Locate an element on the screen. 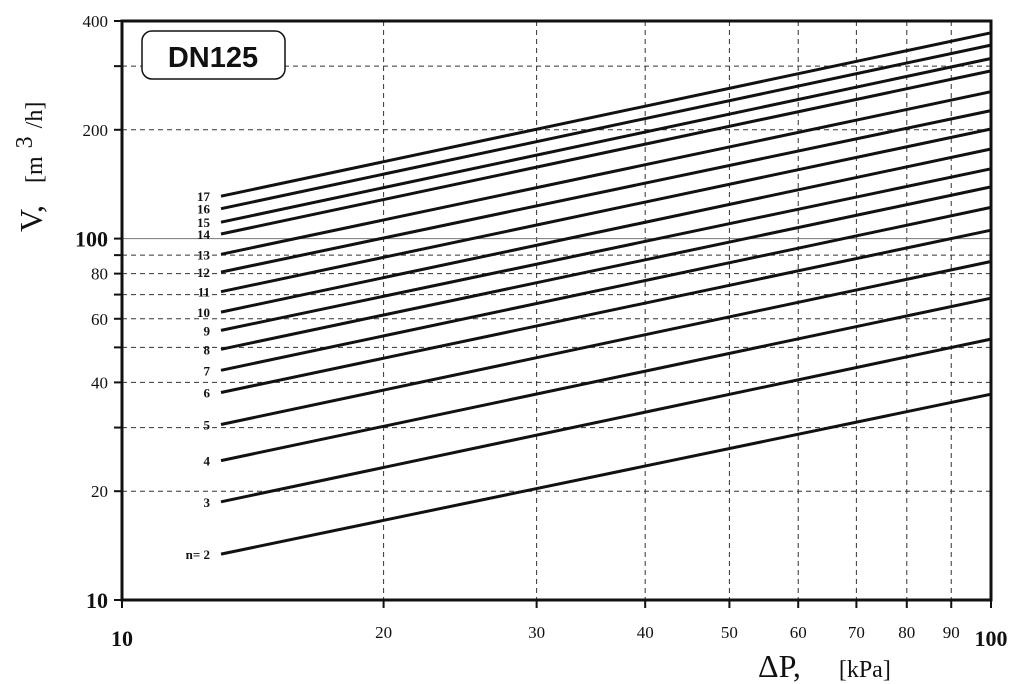  y-tick-label: 100 is located at coordinates (91, 239).